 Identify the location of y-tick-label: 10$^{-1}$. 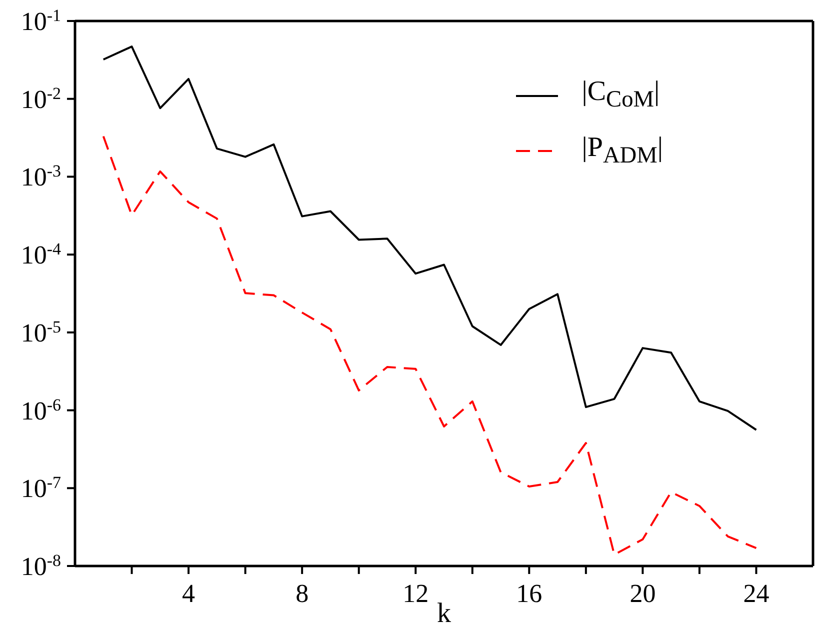
(40, 21).